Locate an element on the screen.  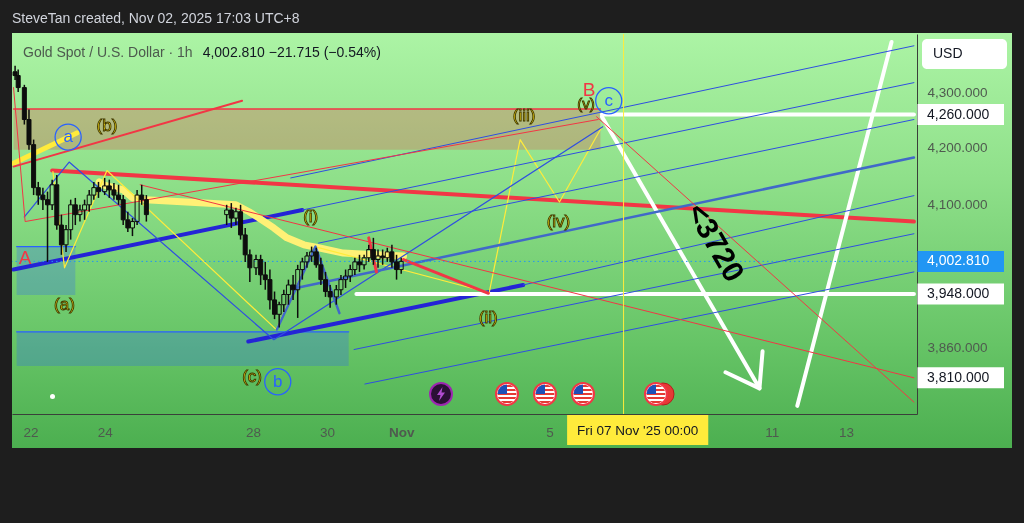
x-tick-label: 11 is located at coordinates (772, 432).